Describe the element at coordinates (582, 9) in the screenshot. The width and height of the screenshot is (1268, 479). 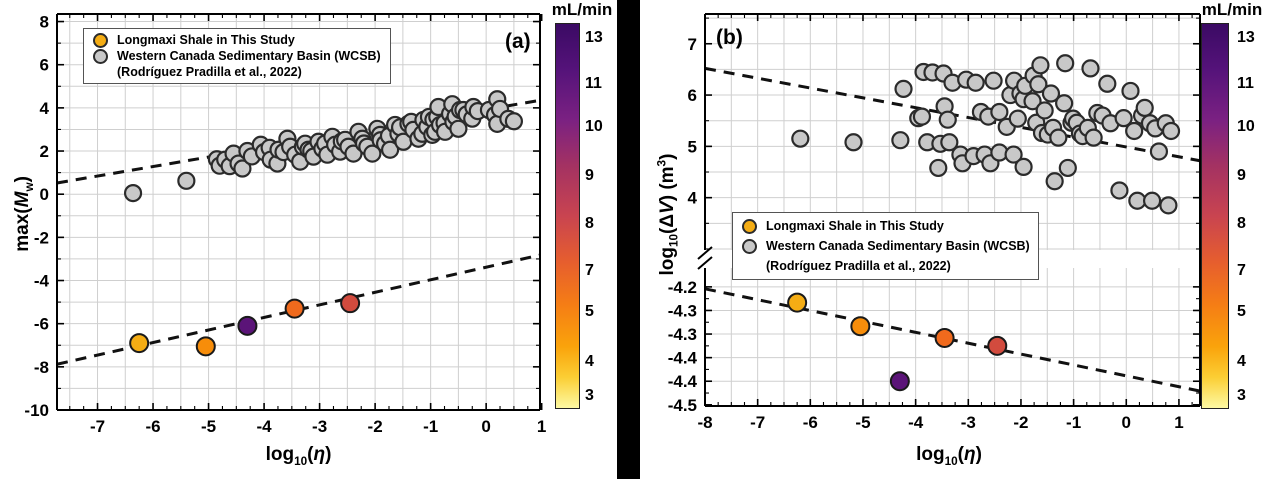
I see `panel-a-colorbar-title: mL/min` at that location.